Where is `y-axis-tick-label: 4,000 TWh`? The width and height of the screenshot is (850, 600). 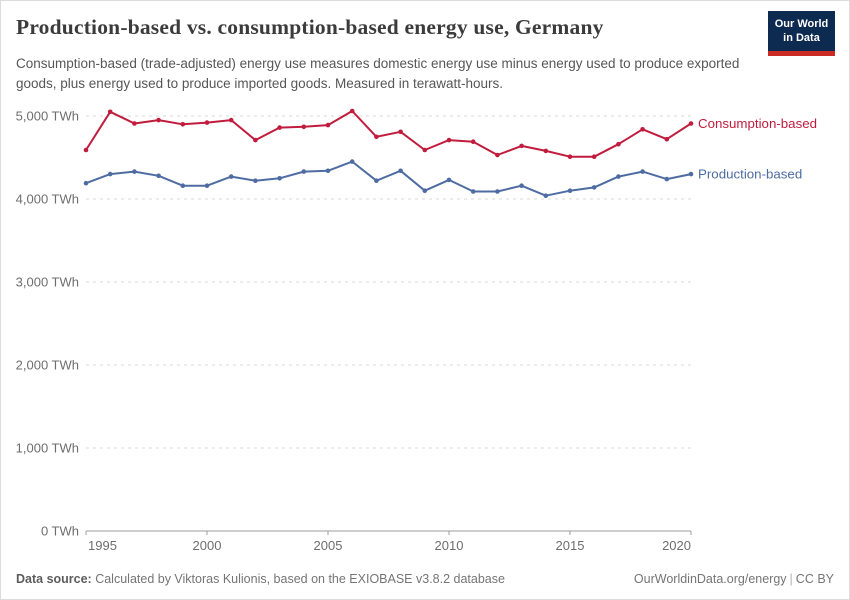 y-axis-tick-label: 4,000 TWh is located at coordinates (47, 199).